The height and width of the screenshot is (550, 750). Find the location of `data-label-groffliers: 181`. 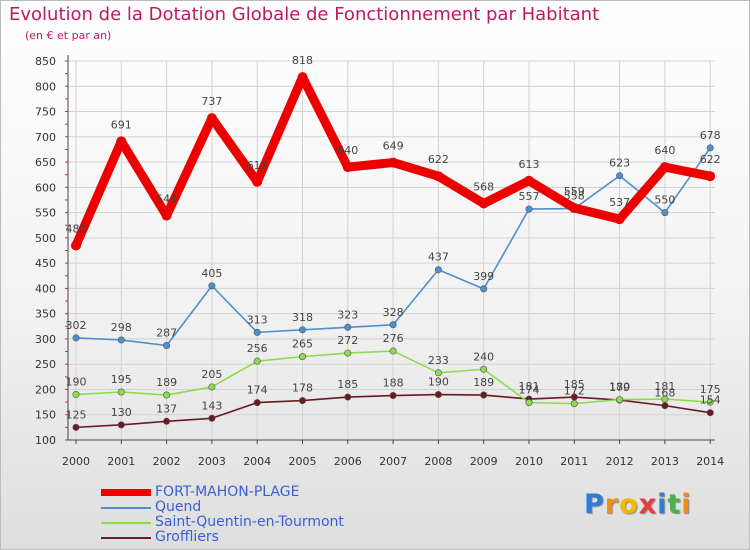

data-label-groffliers: 181 is located at coordinates (529, 386).